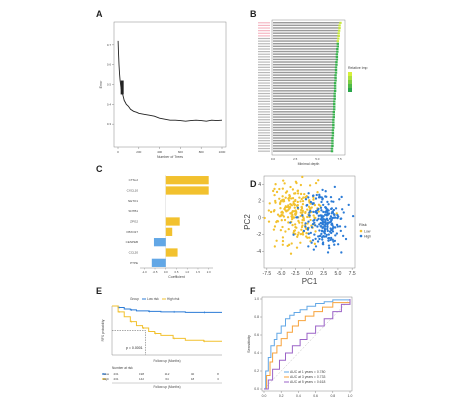  Describe the element at coordinates (134, 348) in the screenshot. I see `panel-e-p-value: p = 0.0001` at that location.